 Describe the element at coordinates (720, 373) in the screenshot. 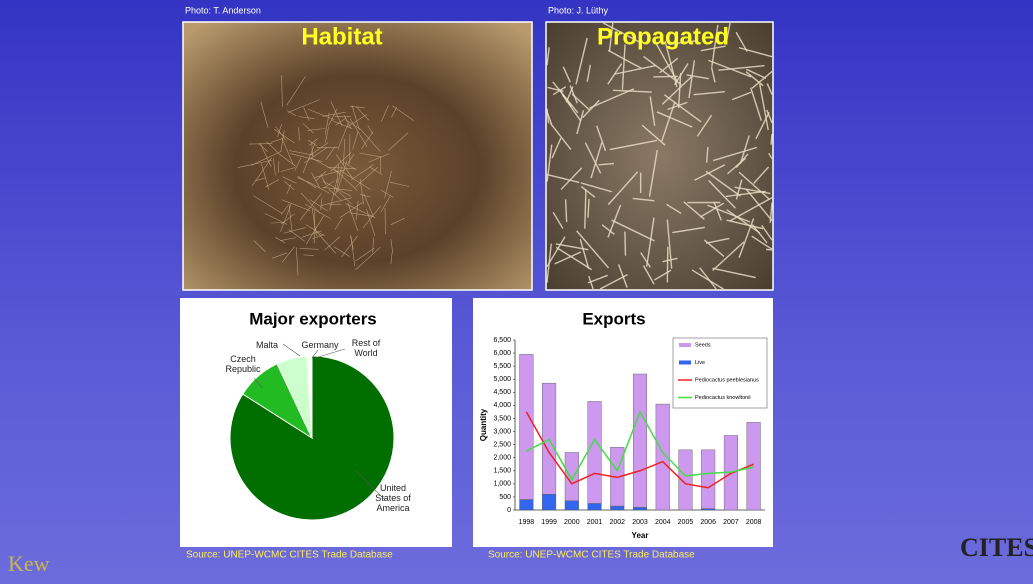

I see `legend-box` at that location.